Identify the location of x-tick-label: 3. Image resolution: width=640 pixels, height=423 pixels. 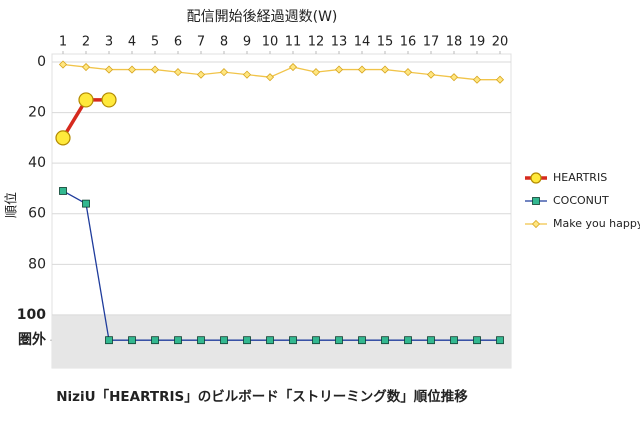
(109, 42).